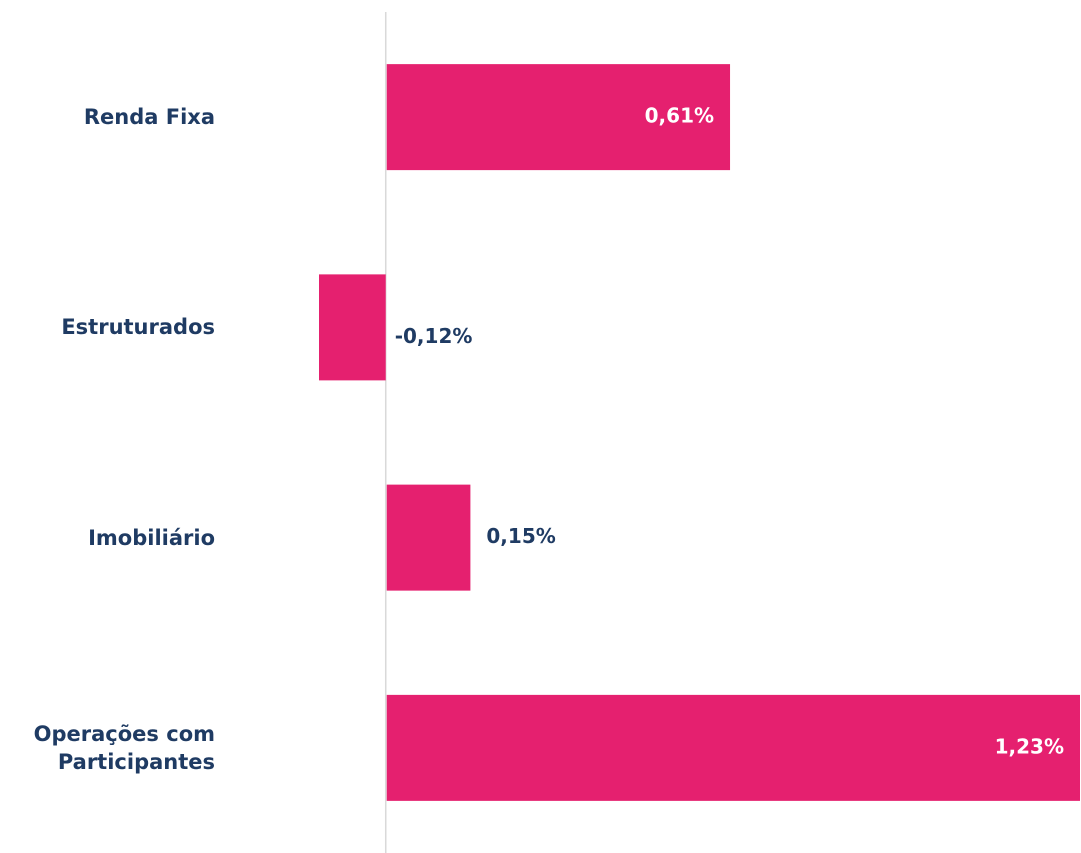  I want to click on value-label: 0,61%, so click(679, 116).